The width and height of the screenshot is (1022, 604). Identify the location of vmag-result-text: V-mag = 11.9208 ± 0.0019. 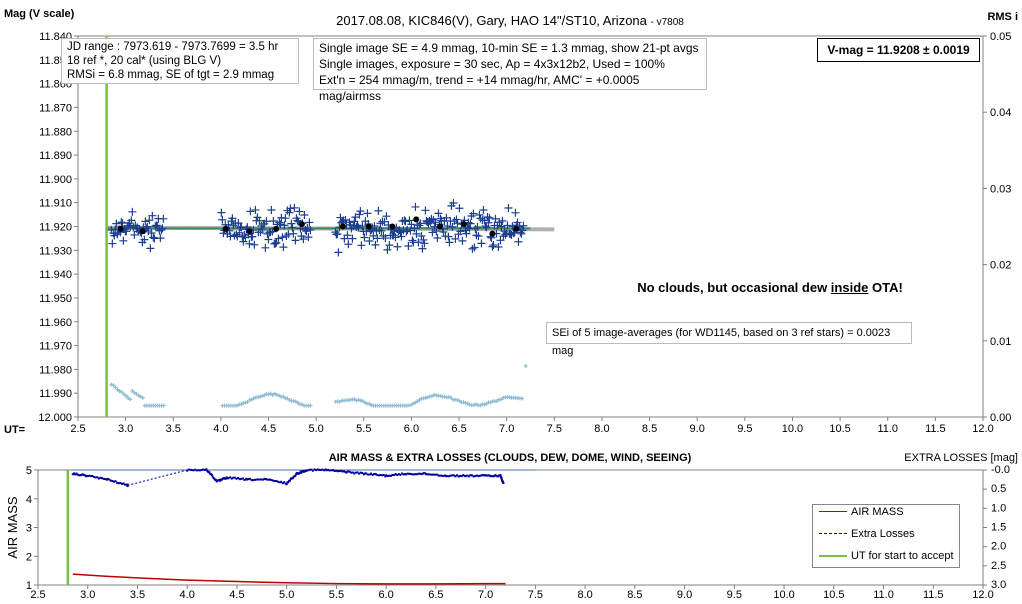
(898, 50).